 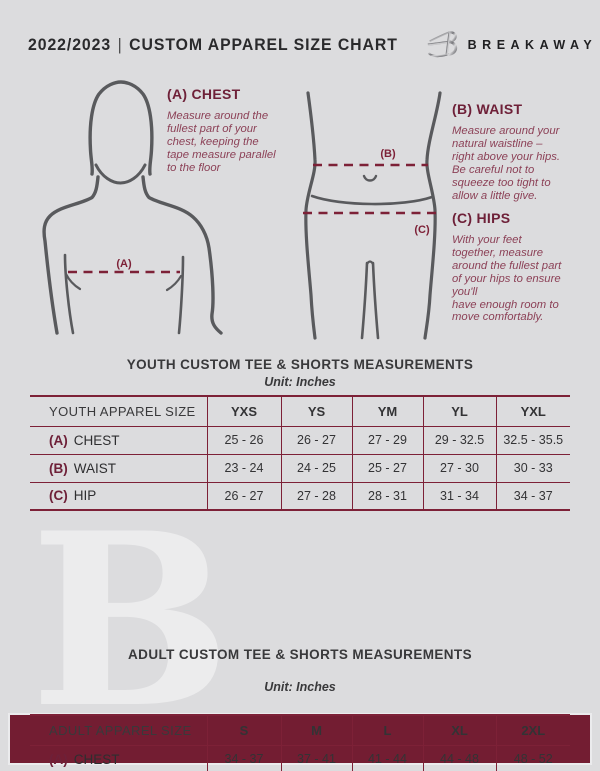 I want to click on cell: 44 - 48, so click(x=459, y=758).